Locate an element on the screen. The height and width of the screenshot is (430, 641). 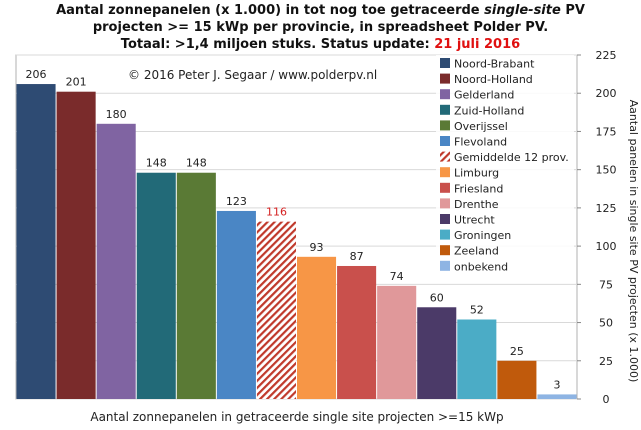
data-label: 60 is located at coordinates (437, 297).